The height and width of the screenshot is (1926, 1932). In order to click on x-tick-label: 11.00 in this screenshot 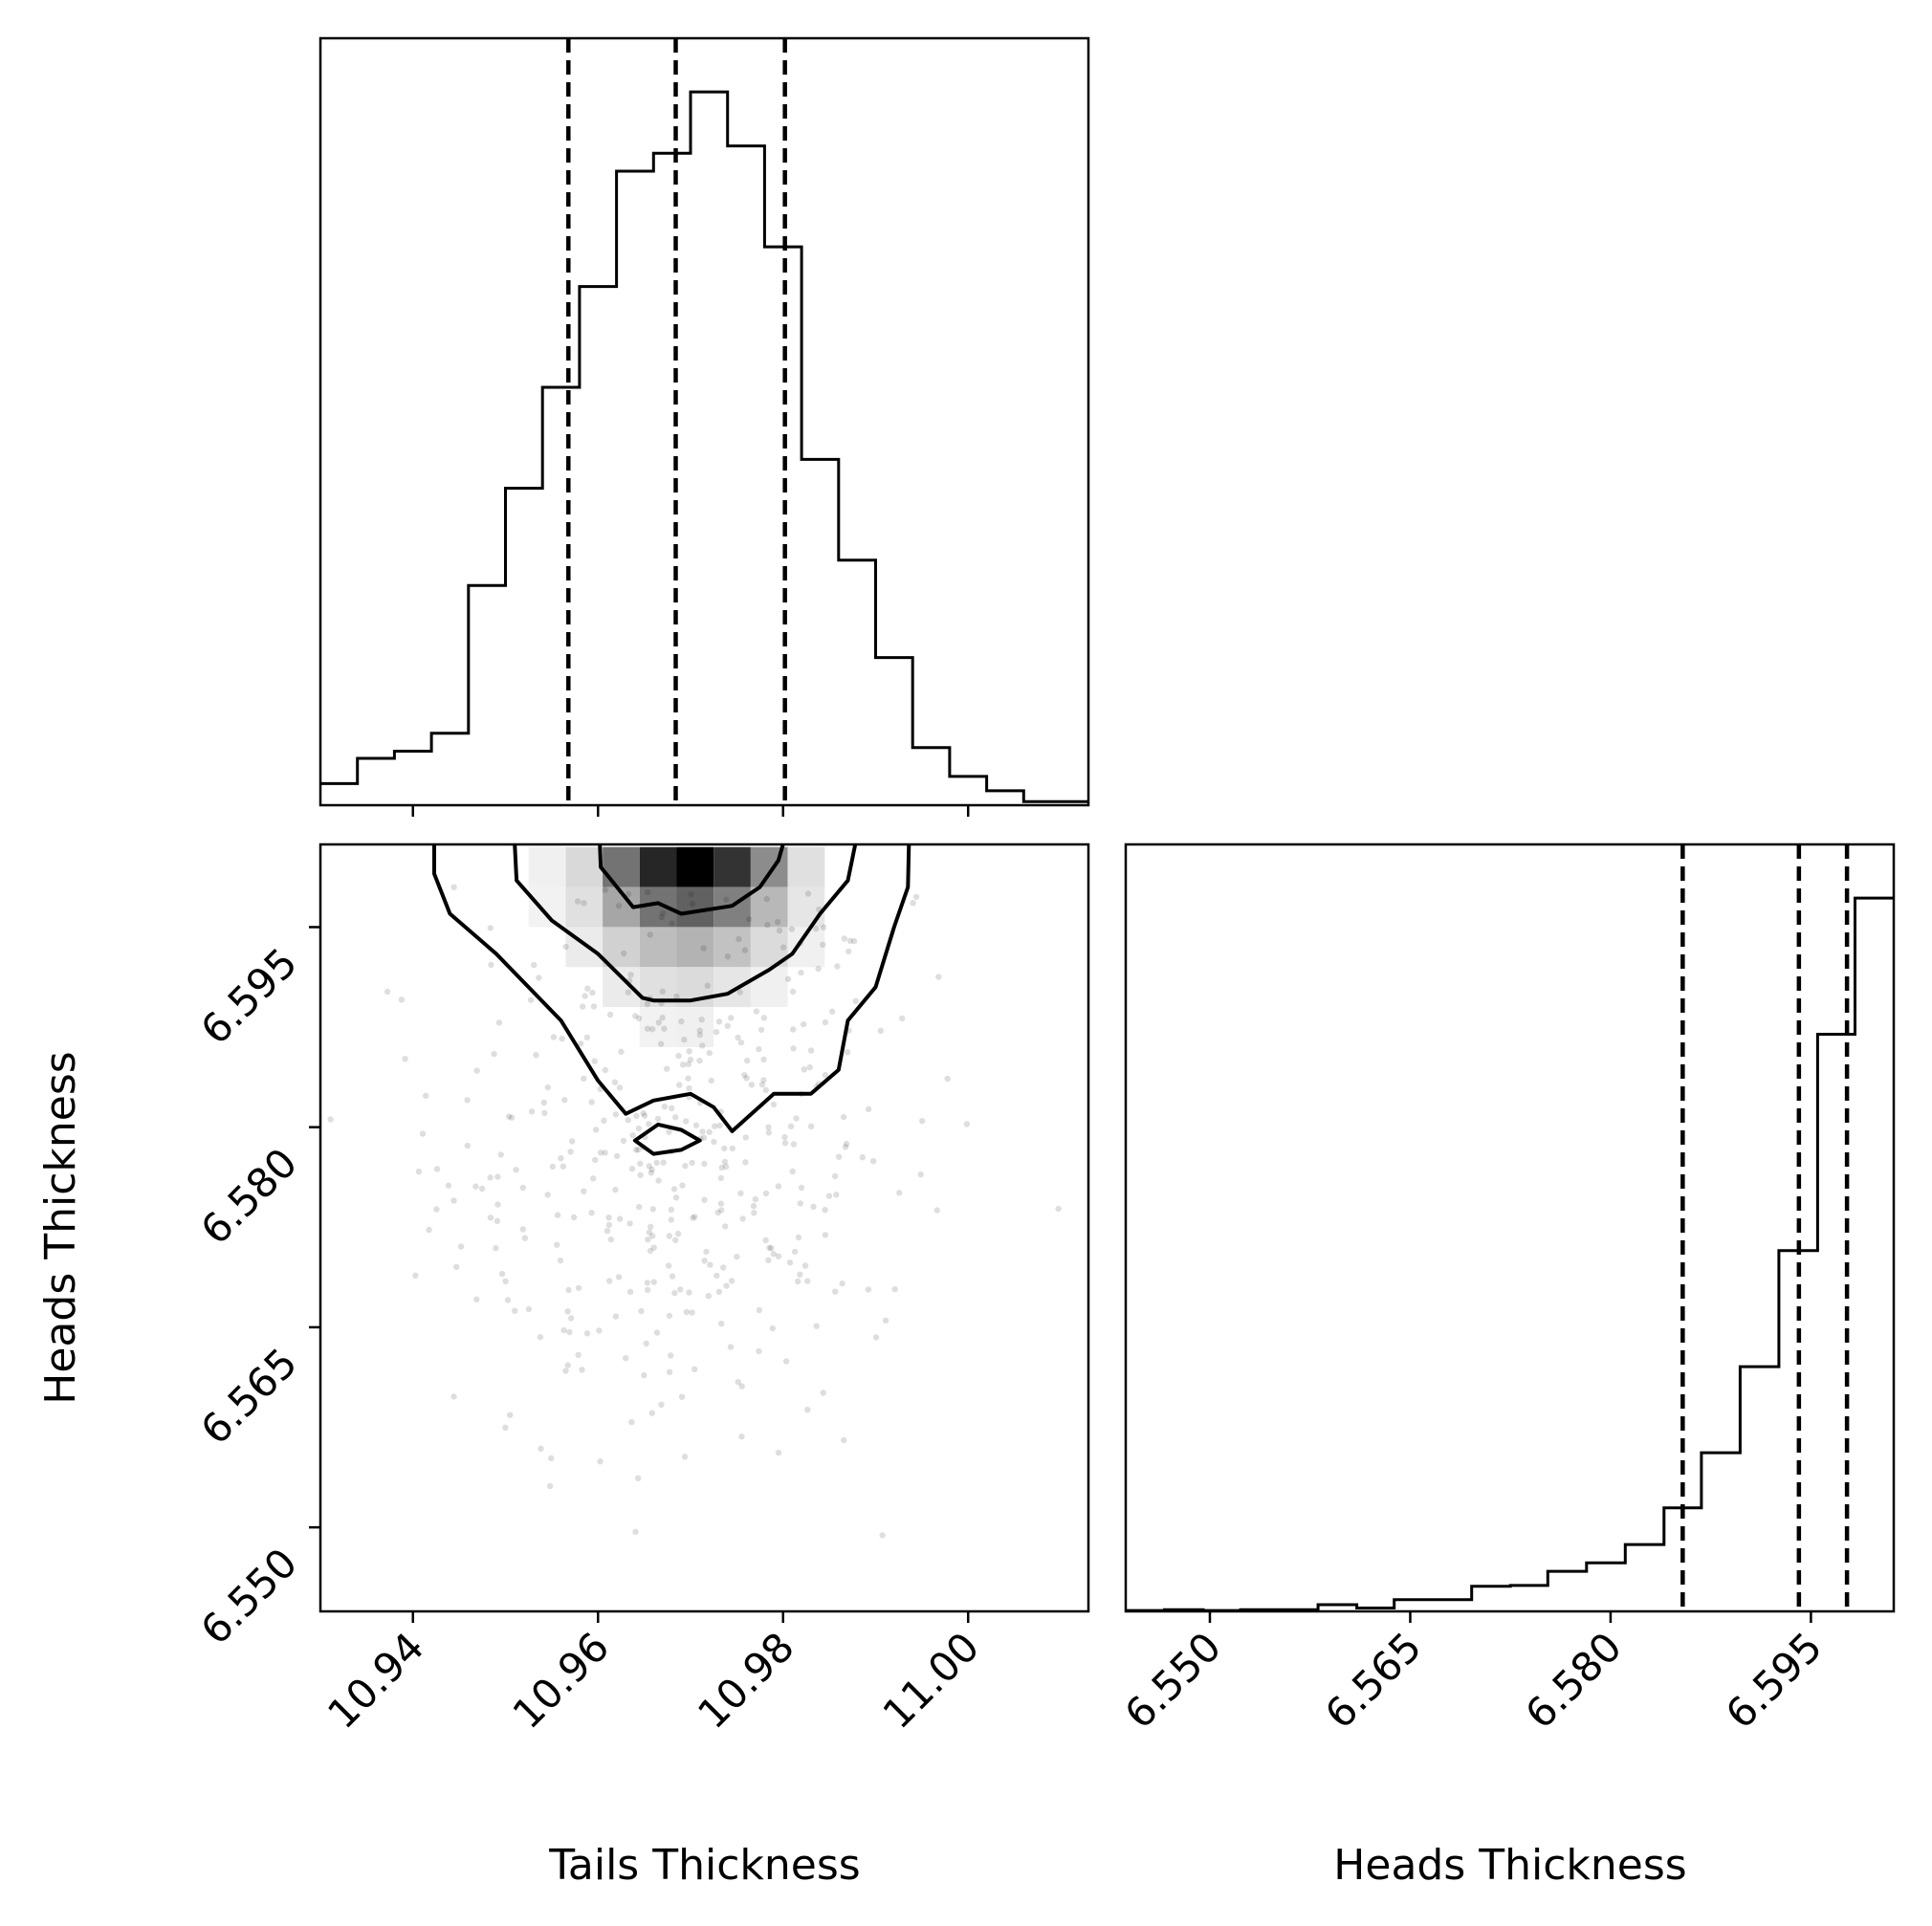, I will do `click(931, 1680)`.